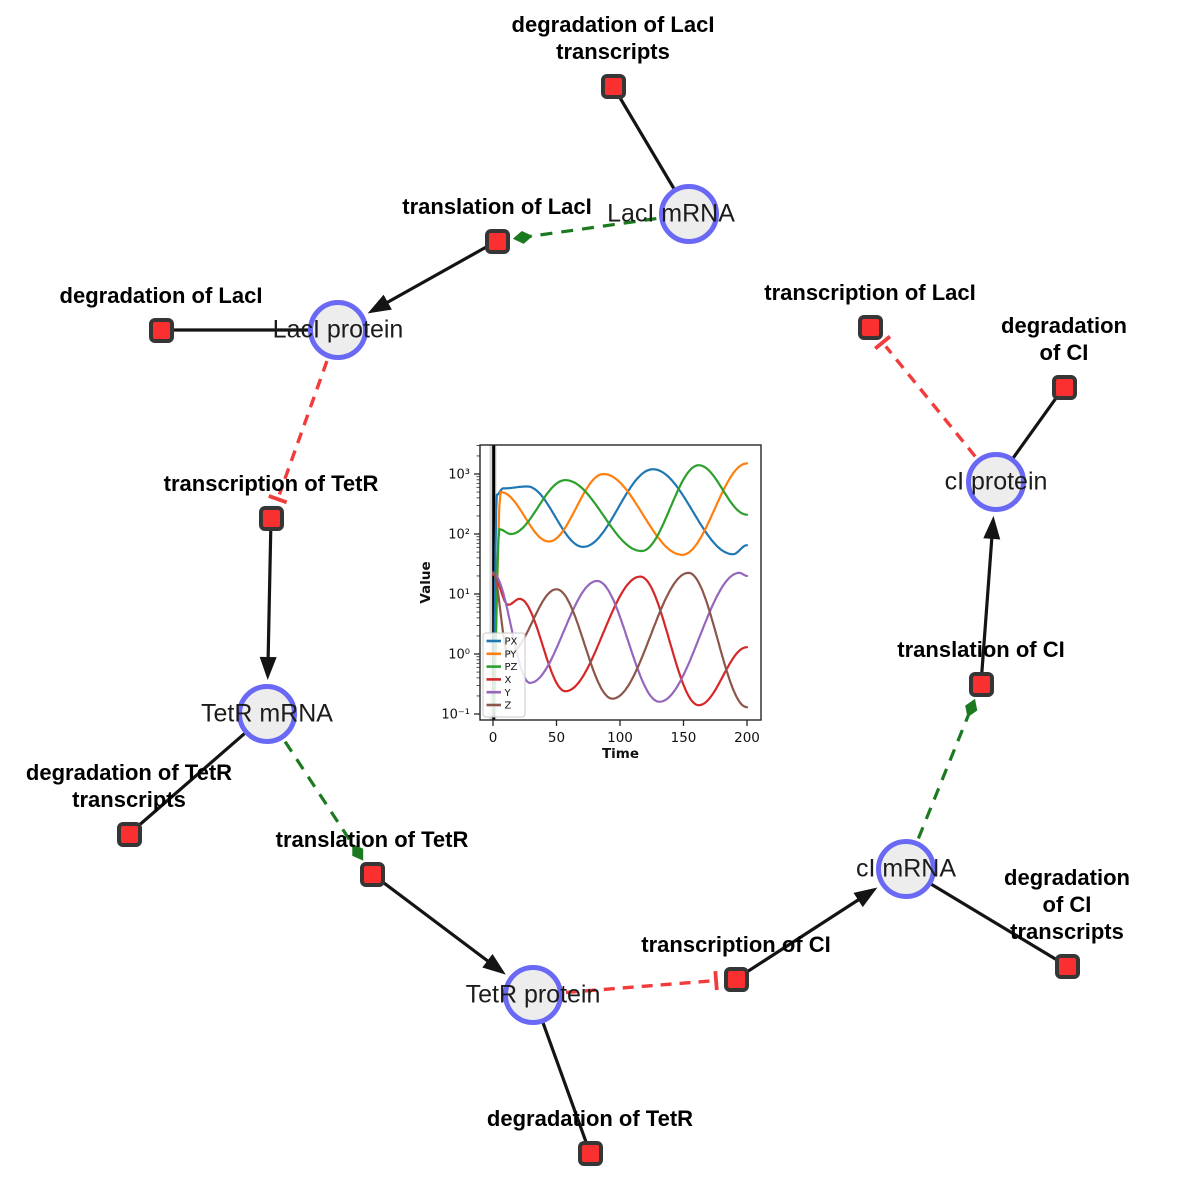 This screenshot has height=1200, width=1189. I want to click on x-tick-label: 50, so click(556, 738).